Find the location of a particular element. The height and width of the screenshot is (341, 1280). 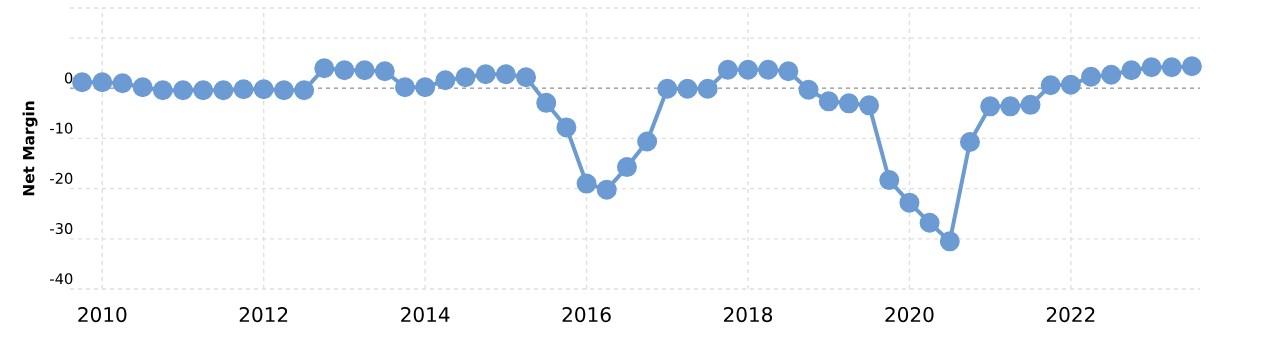

y-tick-label: -10 is located at coordinates (61, 128).